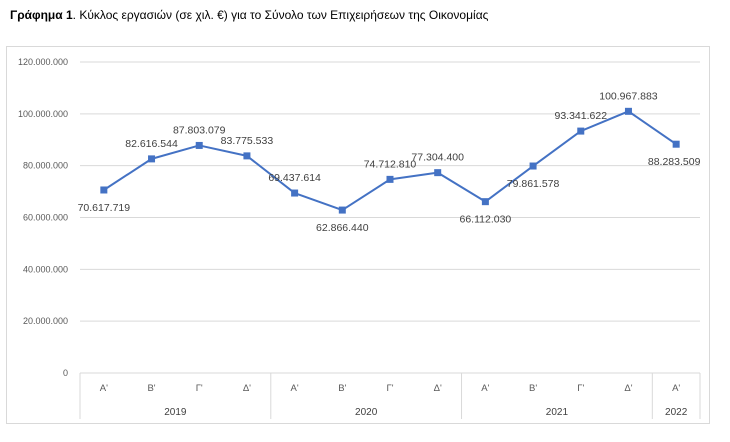  Describe the element at coordinates (45, 218) in the screenshot. I see `y-tick-label: 60.000.000` at that location.